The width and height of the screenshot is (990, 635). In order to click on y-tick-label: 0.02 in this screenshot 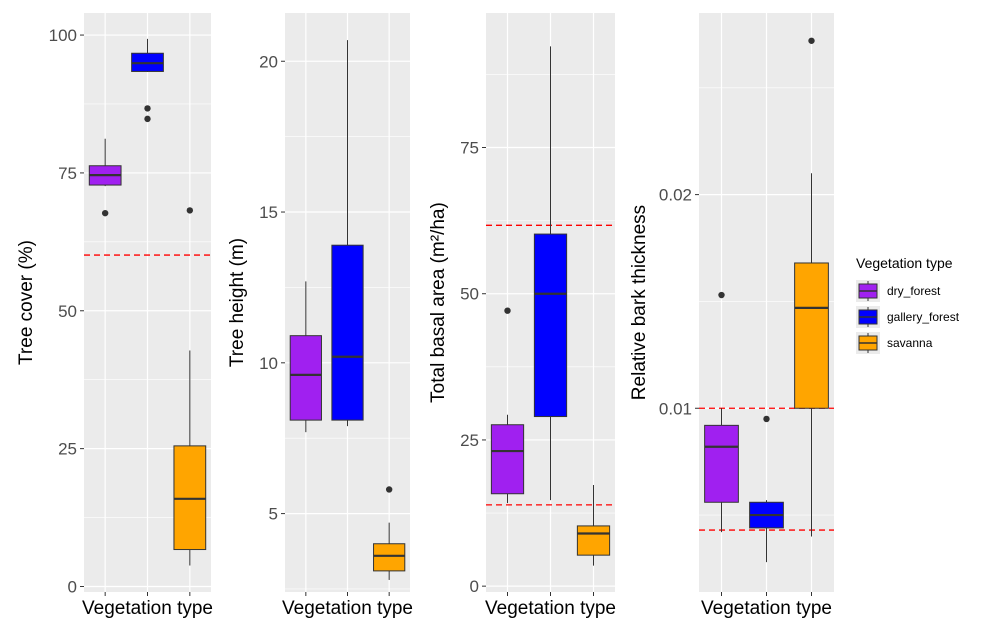, I will do `click(675, 195)`.